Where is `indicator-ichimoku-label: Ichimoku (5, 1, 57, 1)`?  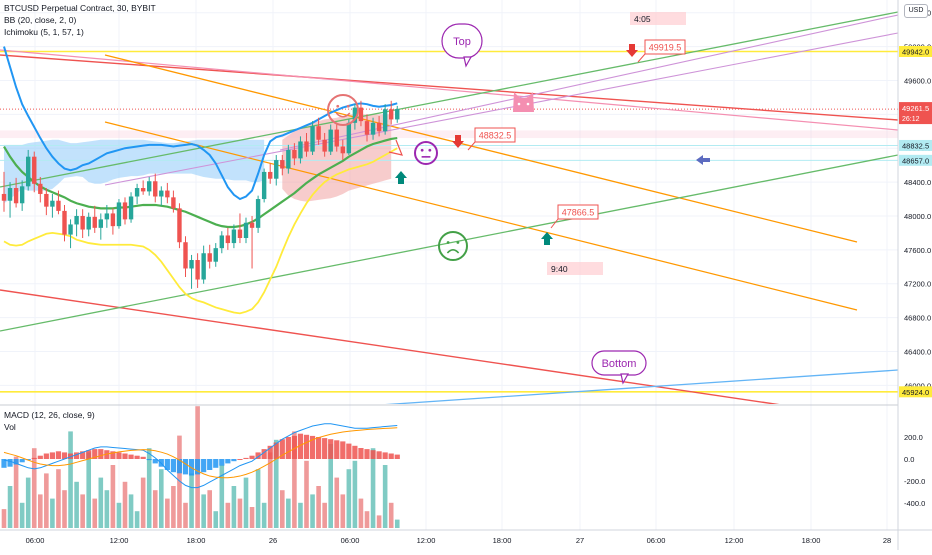
indicator-ichimoku-label: Ichimoku (5, 1, 57, 1) is located at coordinates (44, 32).